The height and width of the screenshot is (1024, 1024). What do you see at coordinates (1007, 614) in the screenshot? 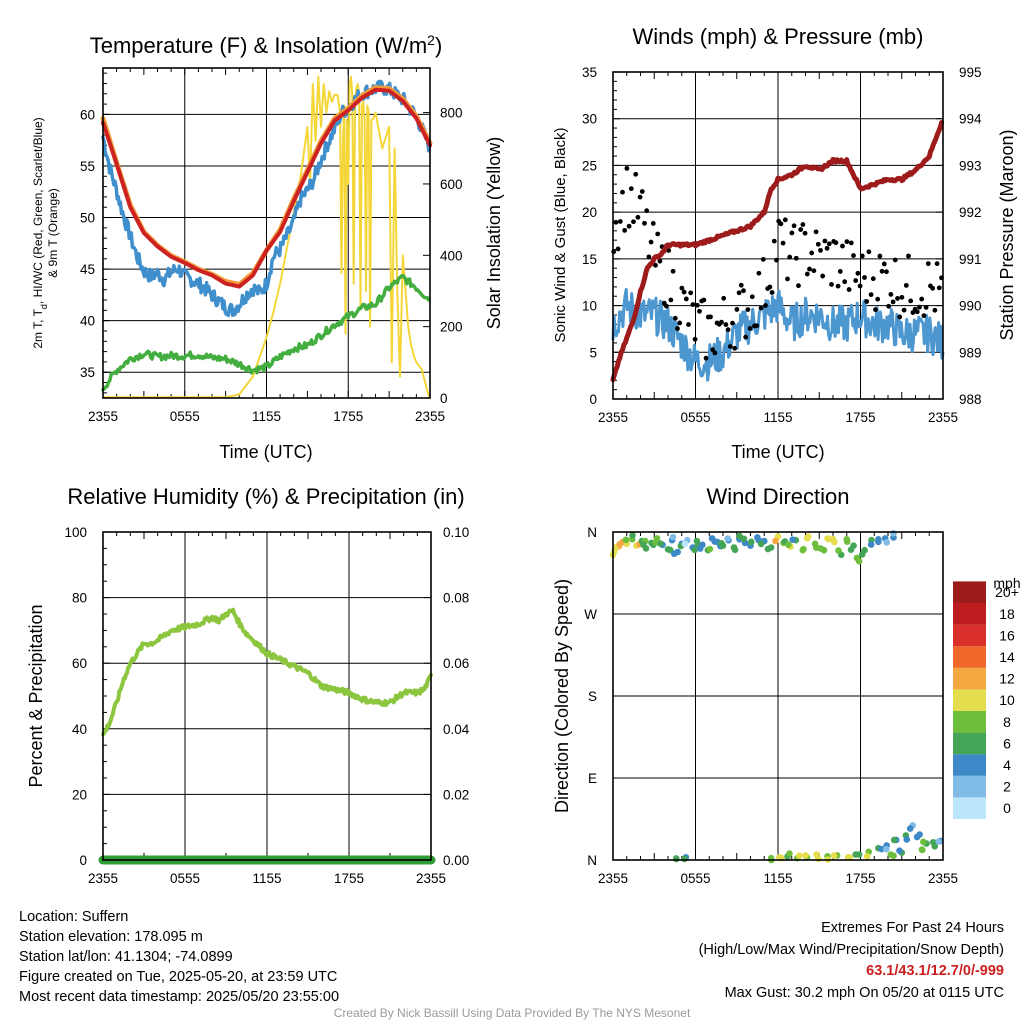
I see `legend-label: 18` at bounding box center [1007, 614].